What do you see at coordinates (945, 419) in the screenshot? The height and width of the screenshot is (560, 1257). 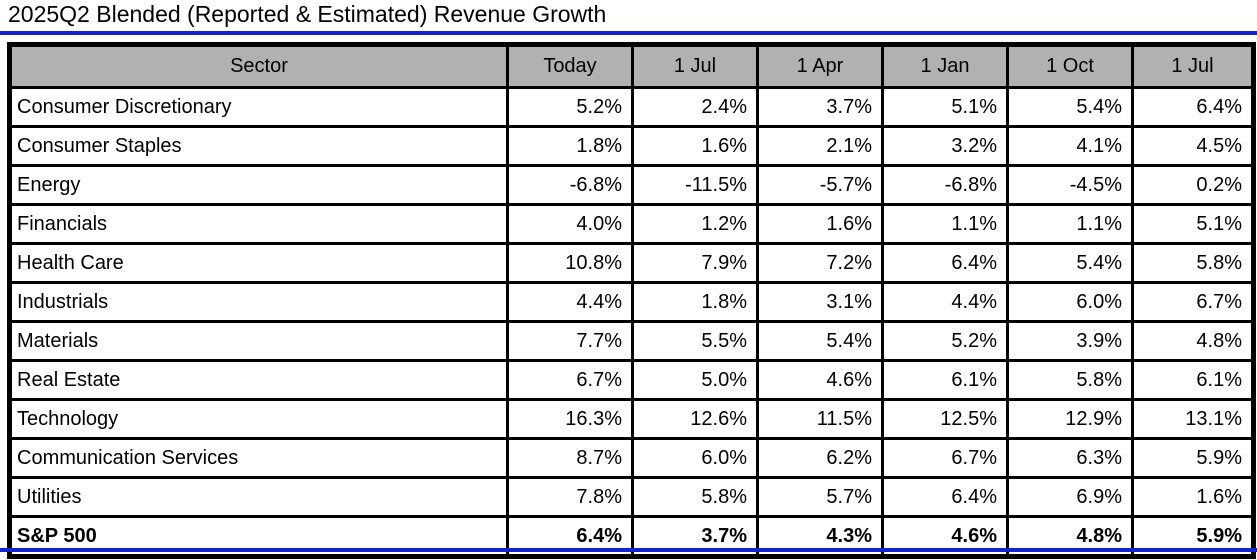 I see `value-cell: 12.5%` at bounding box center [945, 419].